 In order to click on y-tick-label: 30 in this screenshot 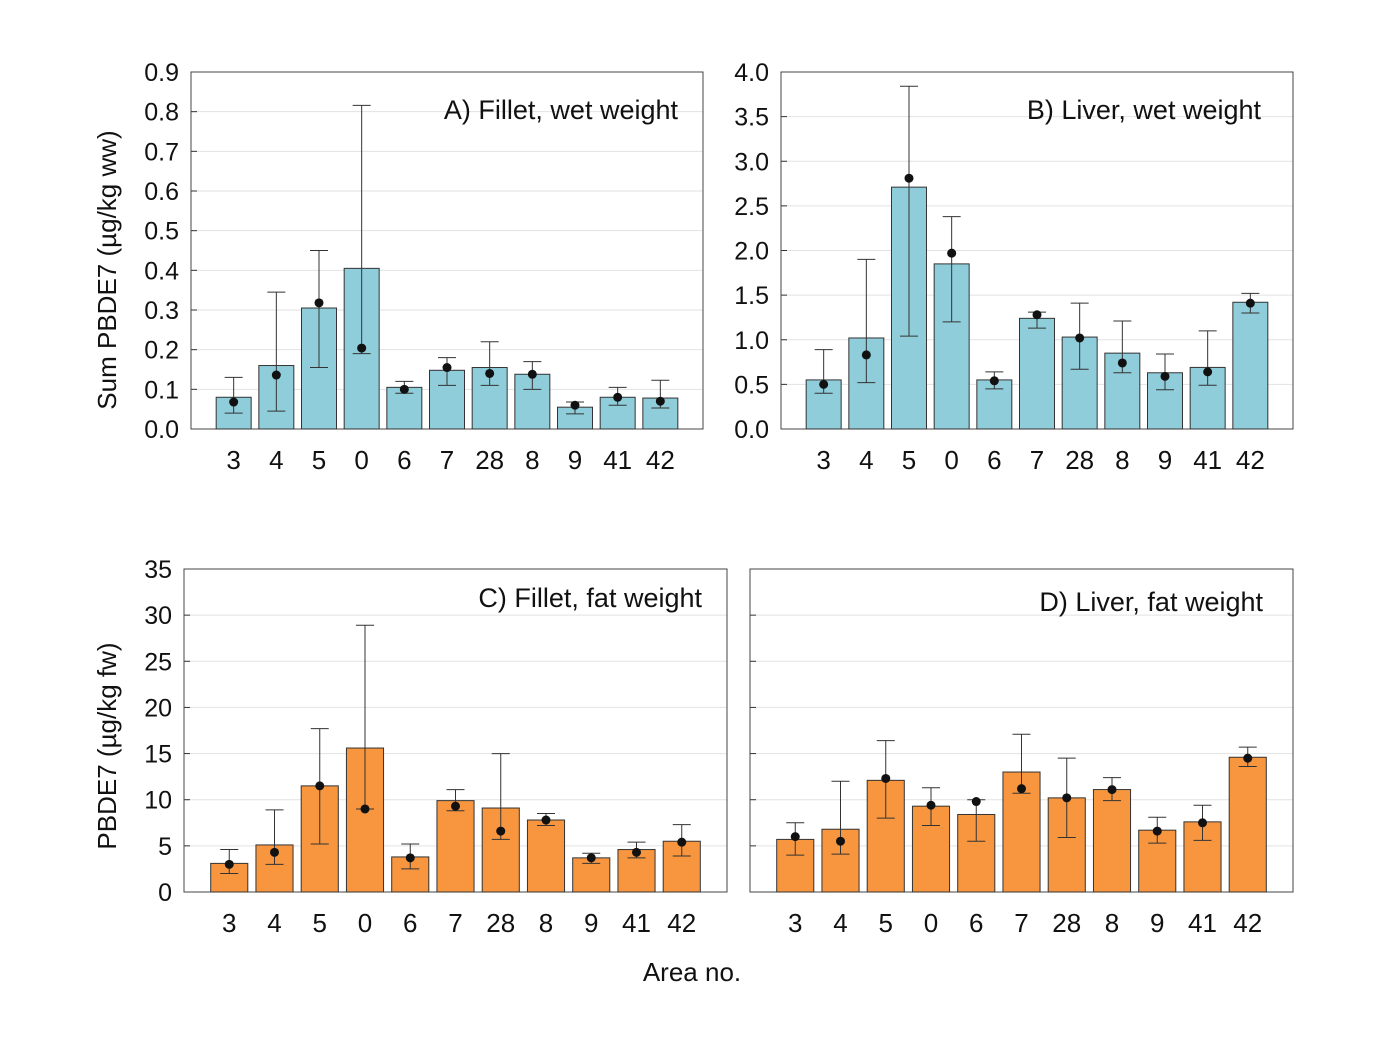, I will do `click(158, 616)`.